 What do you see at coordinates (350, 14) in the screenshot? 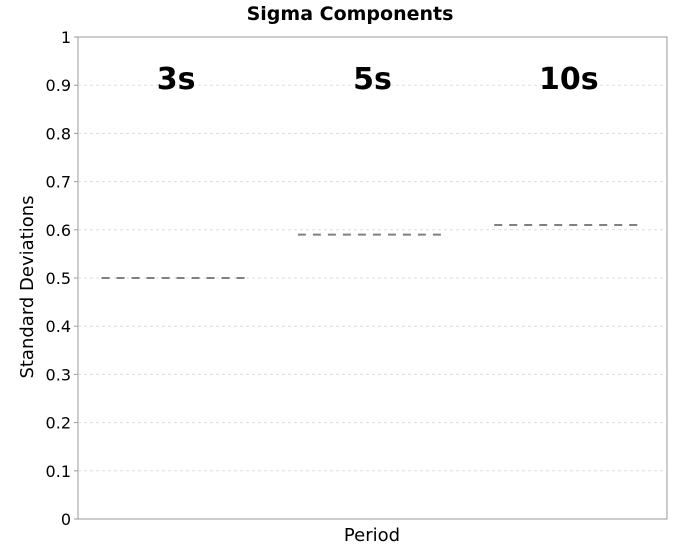
I see `chart-title: Sigma Components` at bounding box center [350, 14].